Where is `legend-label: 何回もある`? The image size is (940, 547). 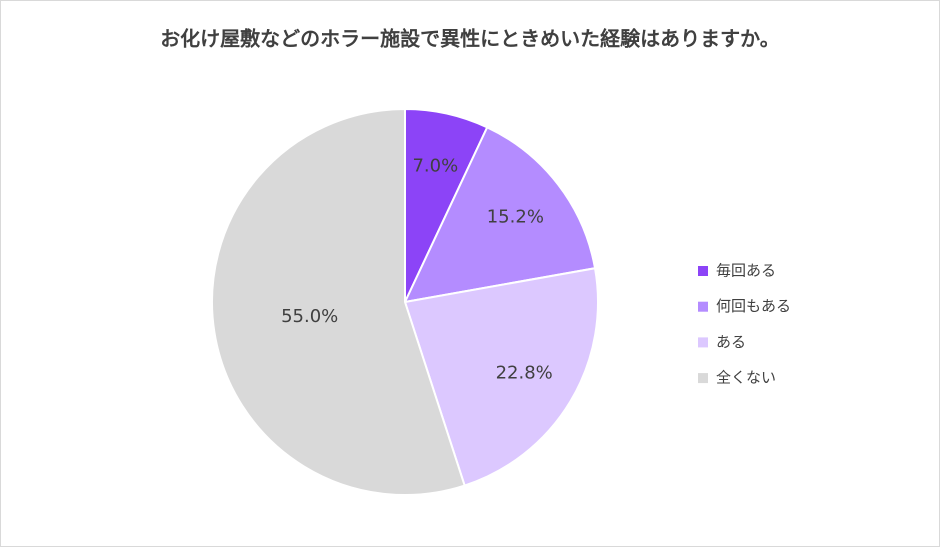
legend-label: 何回もある is located at coordinates (753, 306).